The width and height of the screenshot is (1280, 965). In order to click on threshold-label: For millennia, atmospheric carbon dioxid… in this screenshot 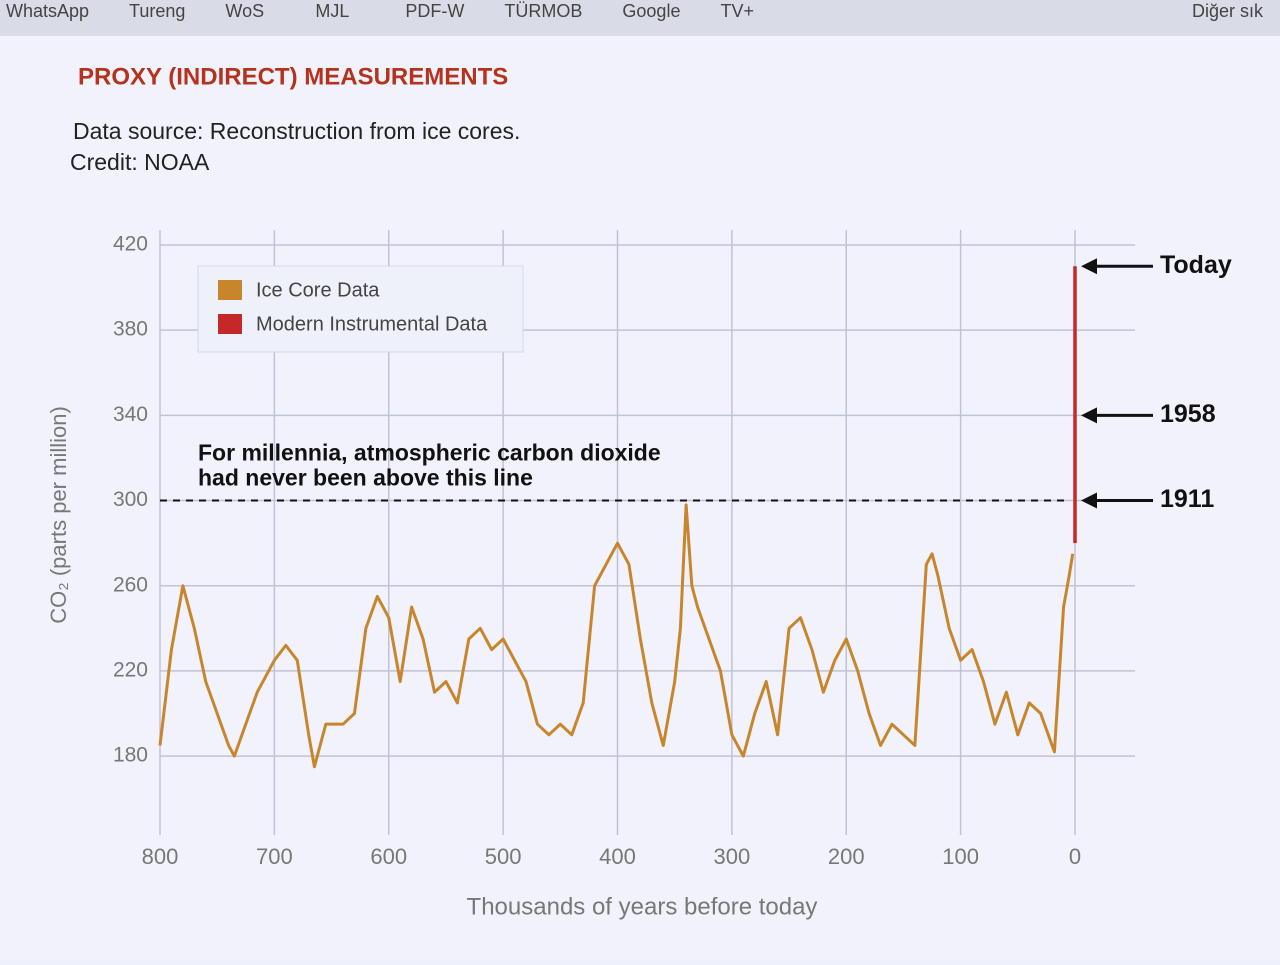, I will do `click(429, 453)`.